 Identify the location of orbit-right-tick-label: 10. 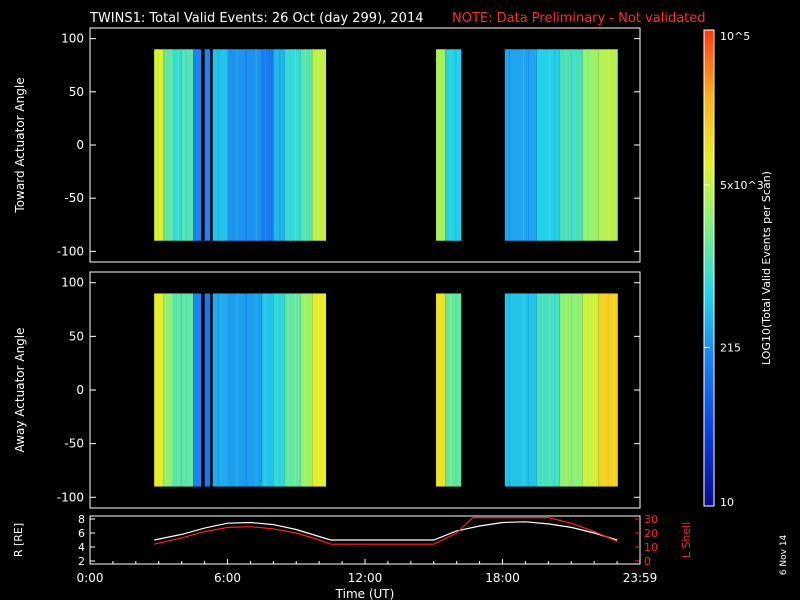
(651, 547).